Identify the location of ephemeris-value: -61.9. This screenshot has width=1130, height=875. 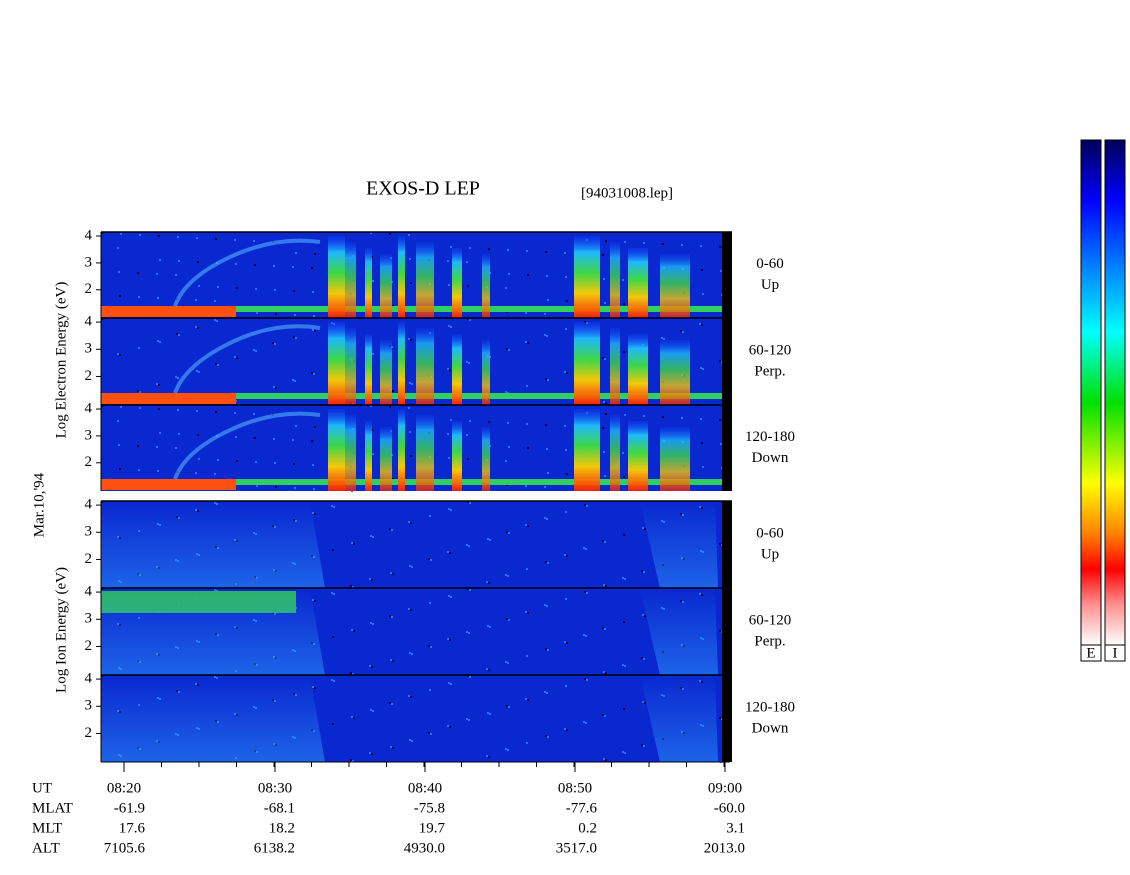
(129, 808).